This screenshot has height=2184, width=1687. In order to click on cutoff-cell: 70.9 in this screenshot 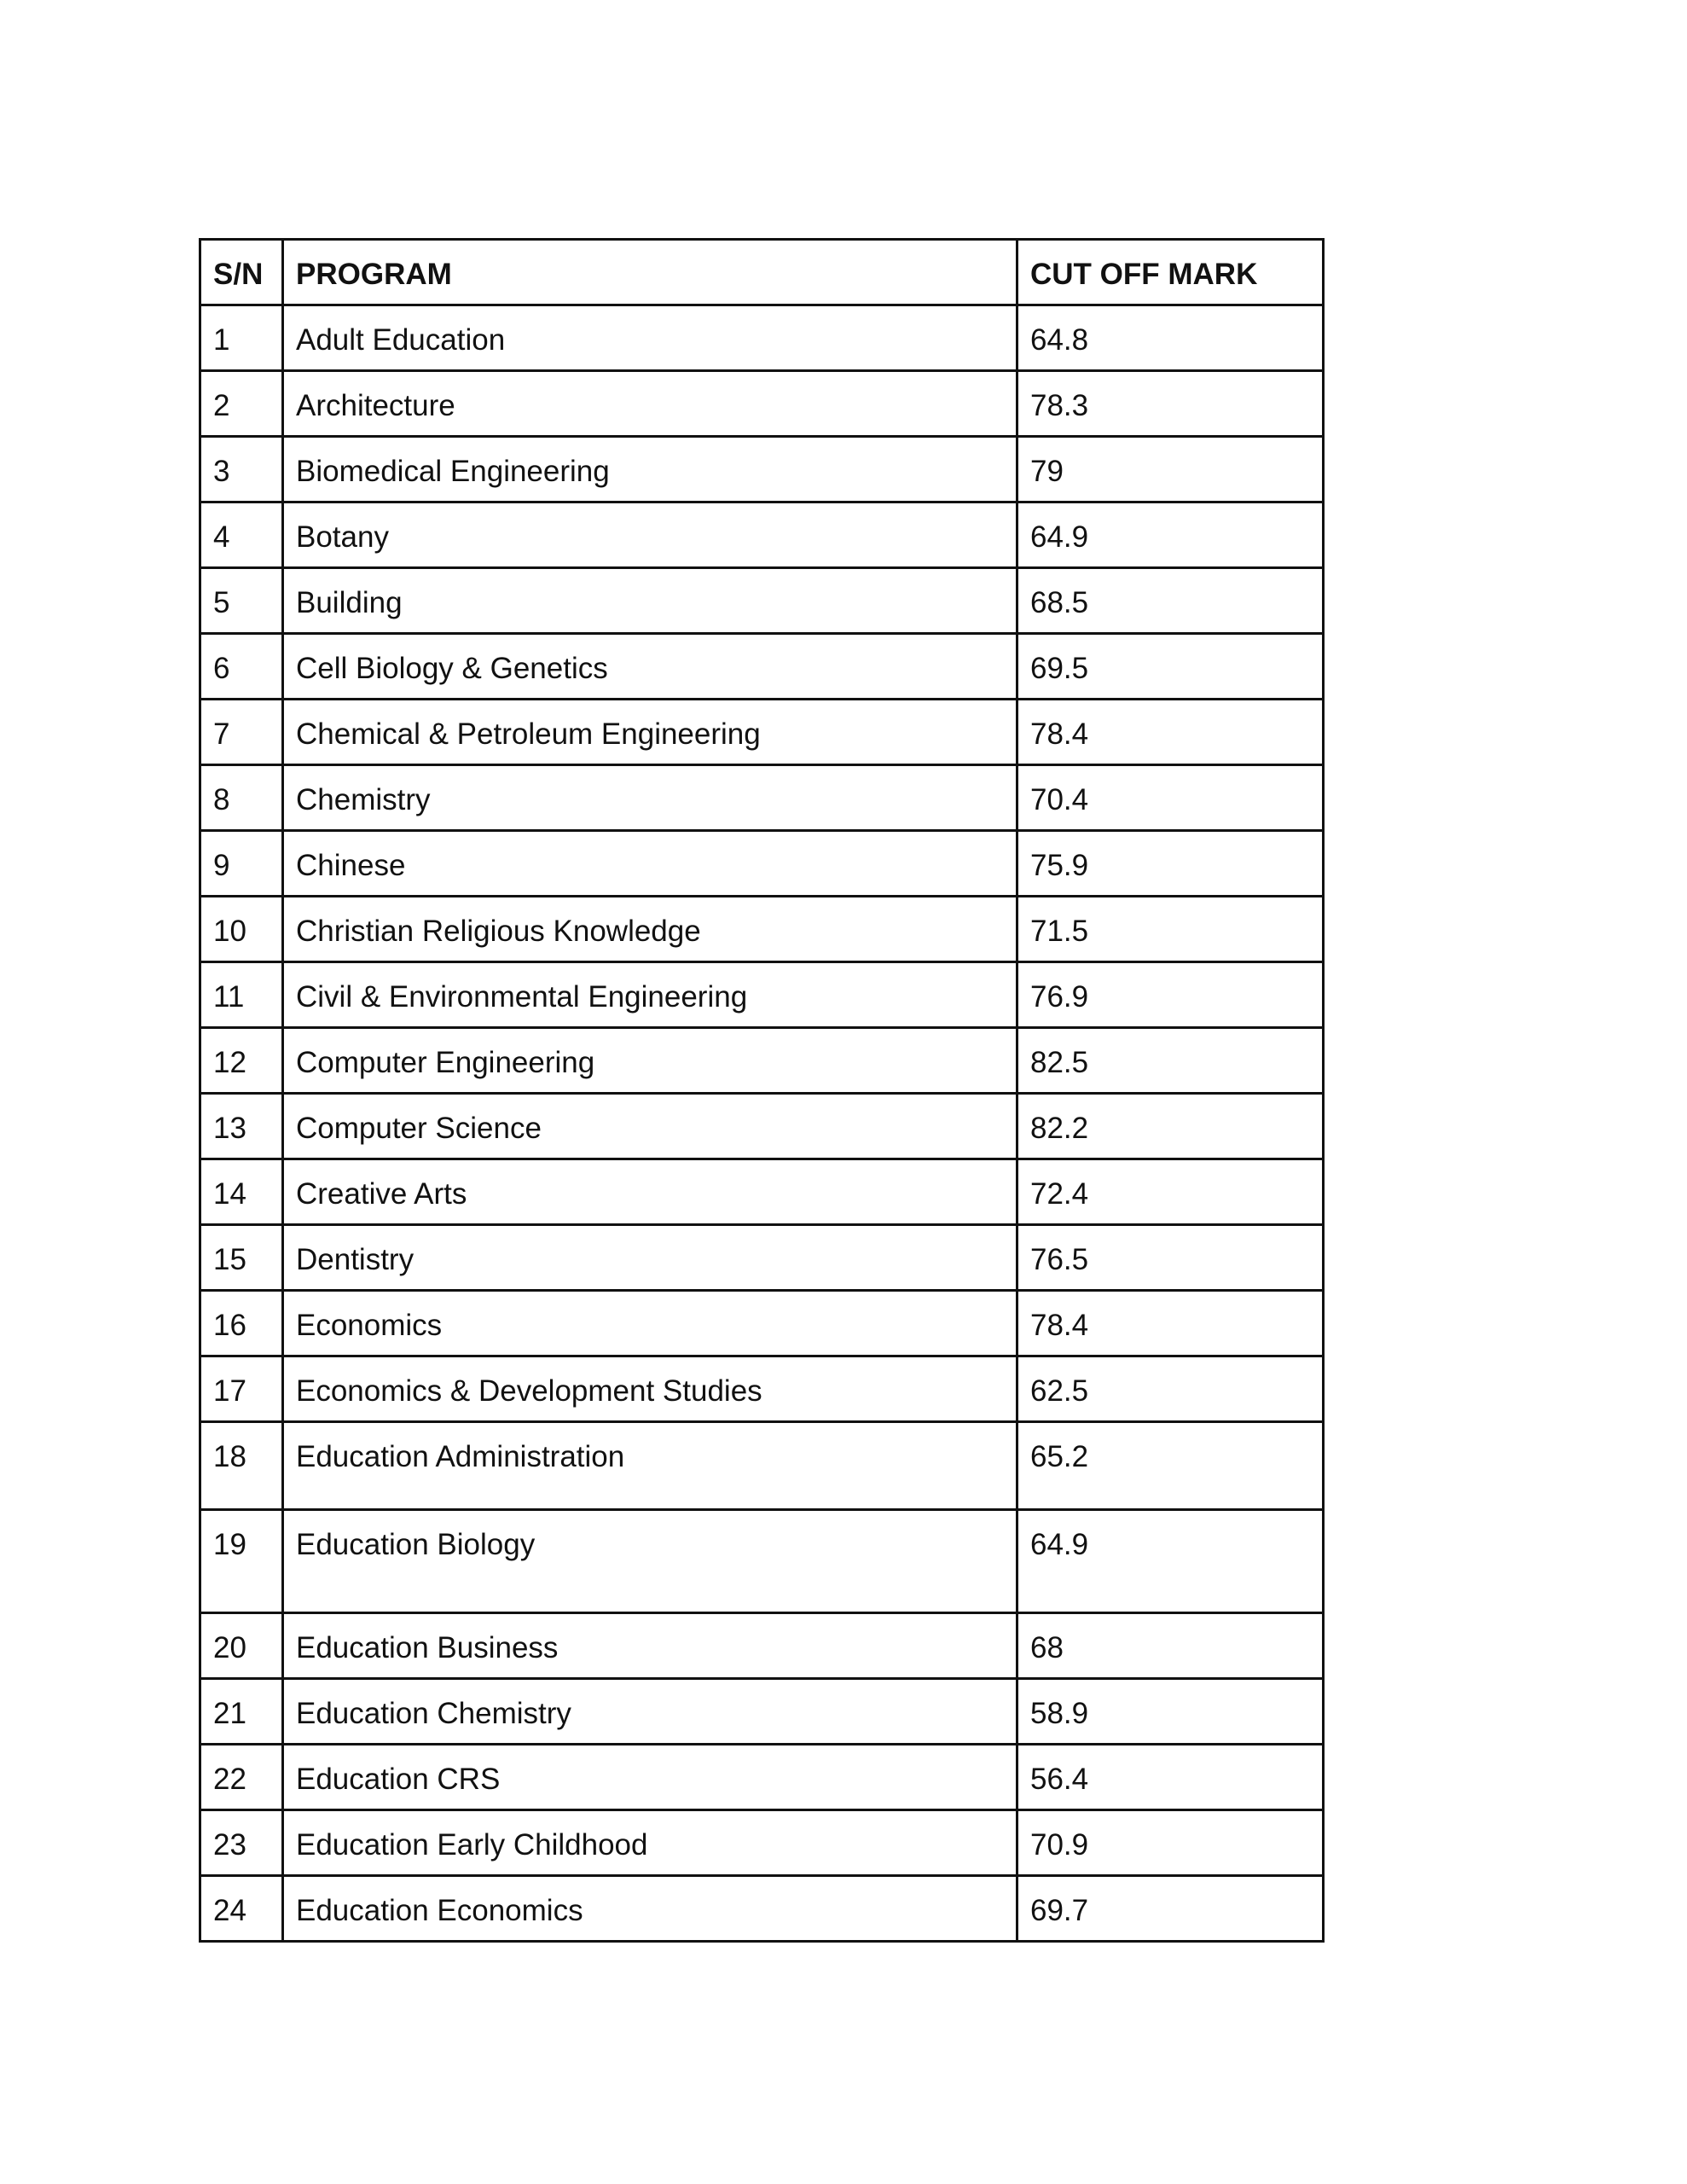, I will do `click(1171, 1843)`.